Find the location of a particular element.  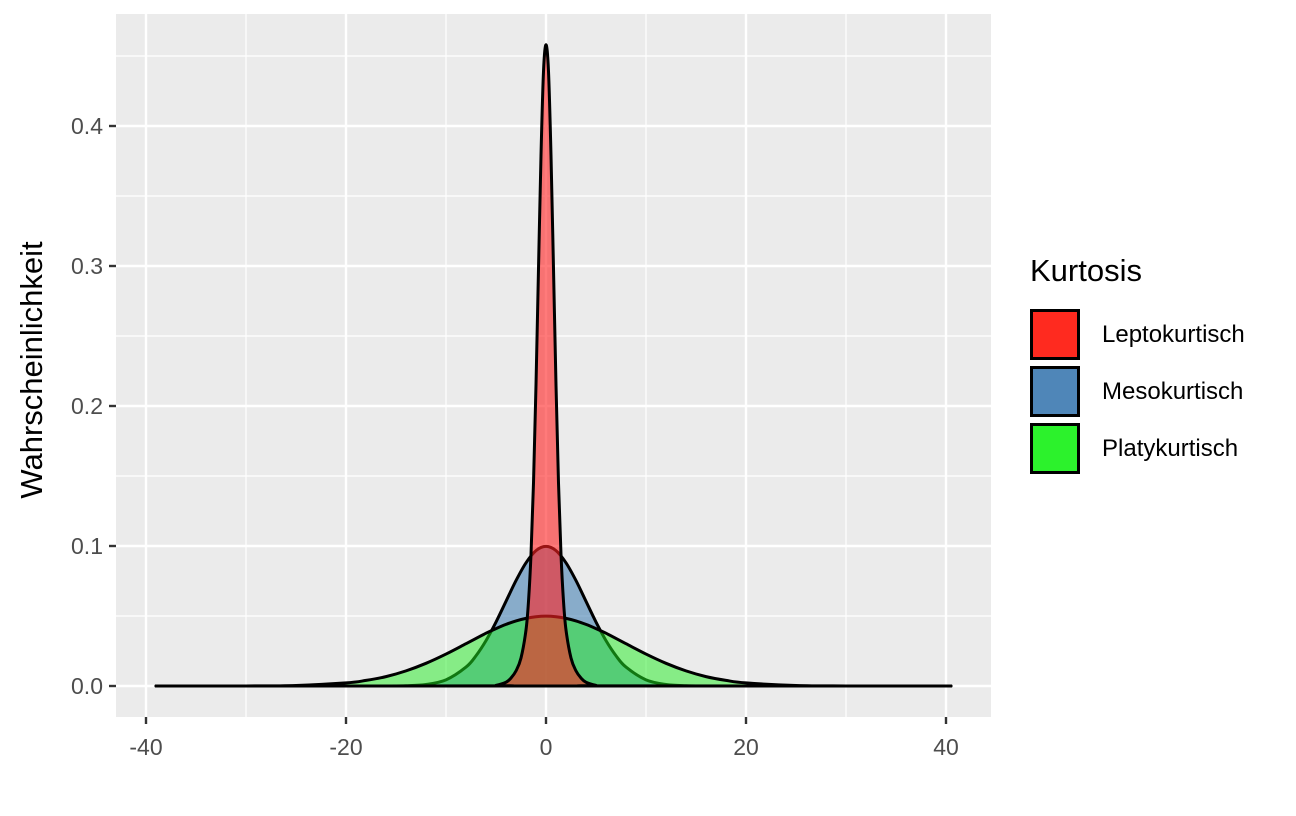

x-tick-label: 0 is located at coordinates (546, 747).